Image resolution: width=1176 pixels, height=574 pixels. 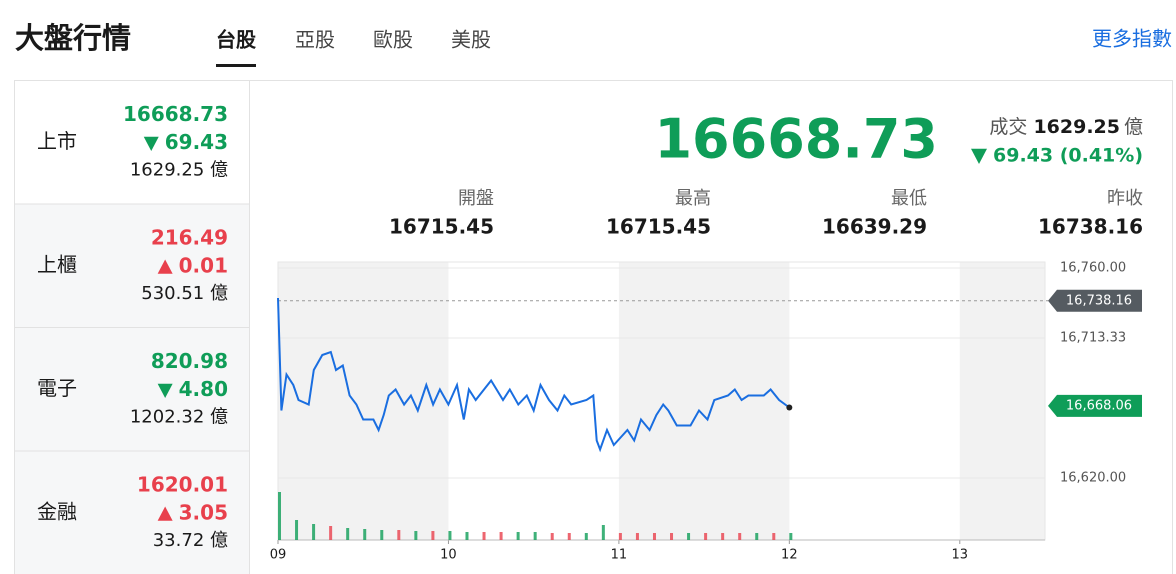 I want to click on index-name: 電子, so click(x=57, y=388).